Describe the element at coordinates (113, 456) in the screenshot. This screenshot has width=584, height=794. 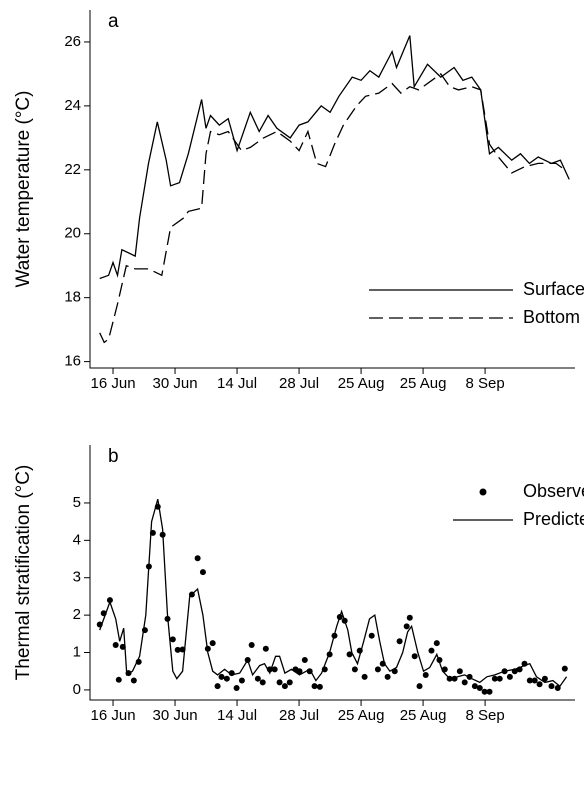
I see `panel-label: b` at that location.